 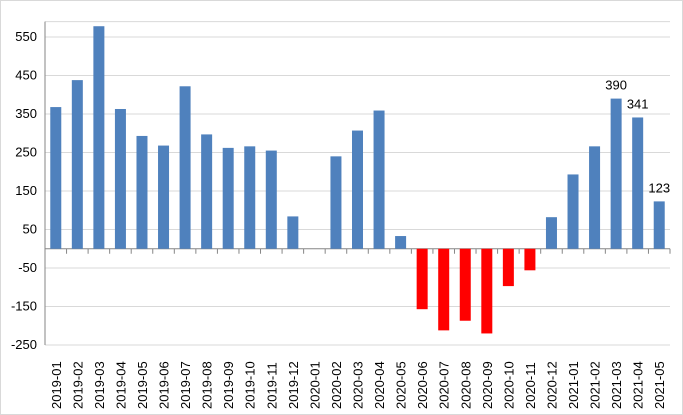 What do you see at coordinates (616, 385) in the screenshot?
I see `x-tick-label: 2021-03` at bounding box center [616, 385].